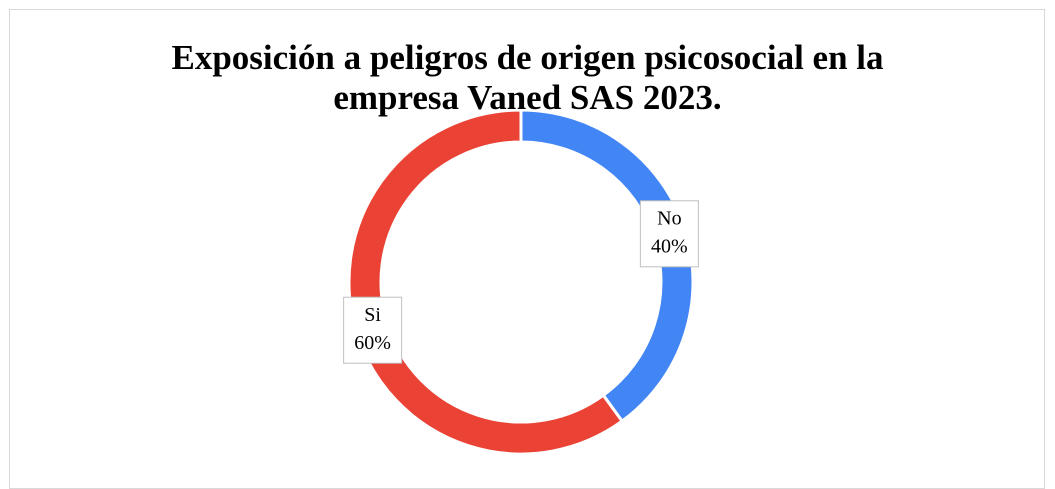 Image resolution: width=1055 pixels, height=489 pixels. Describe the element at coordinates (669, 218) in the screenshot. I see `data-label-category: No` at that location.